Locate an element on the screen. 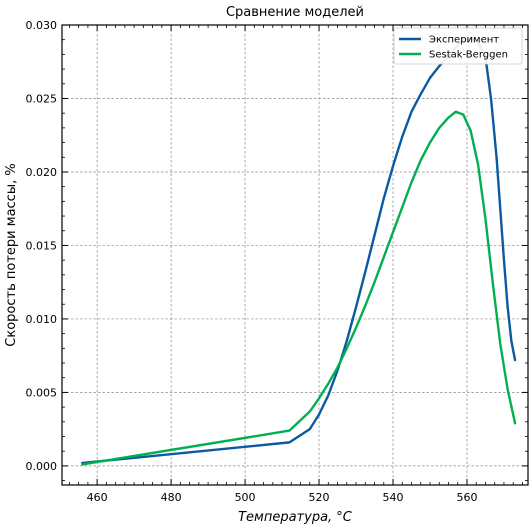 The image size is (532, 530). legend: Эксперимент Sestak-Berggen is located at coordinates (458, 46).